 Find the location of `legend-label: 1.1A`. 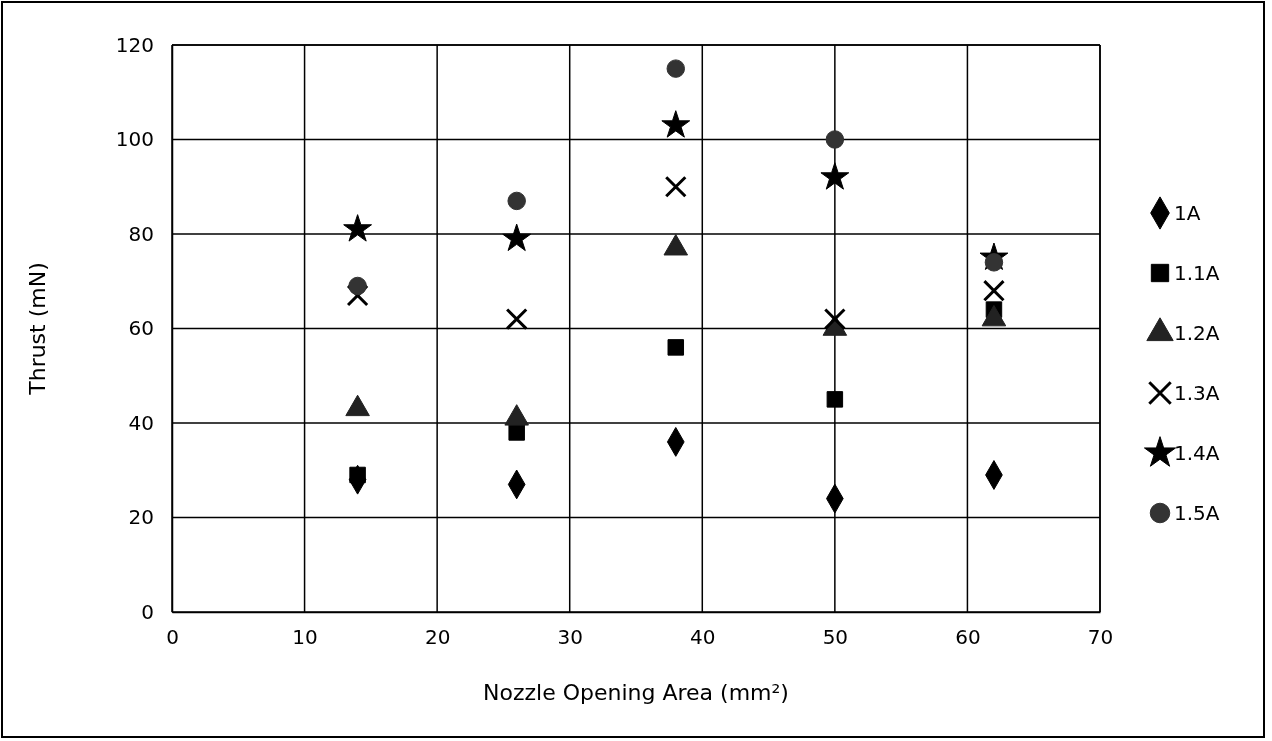

legend-label: 1.1A is located at coordinates (1197, 273).